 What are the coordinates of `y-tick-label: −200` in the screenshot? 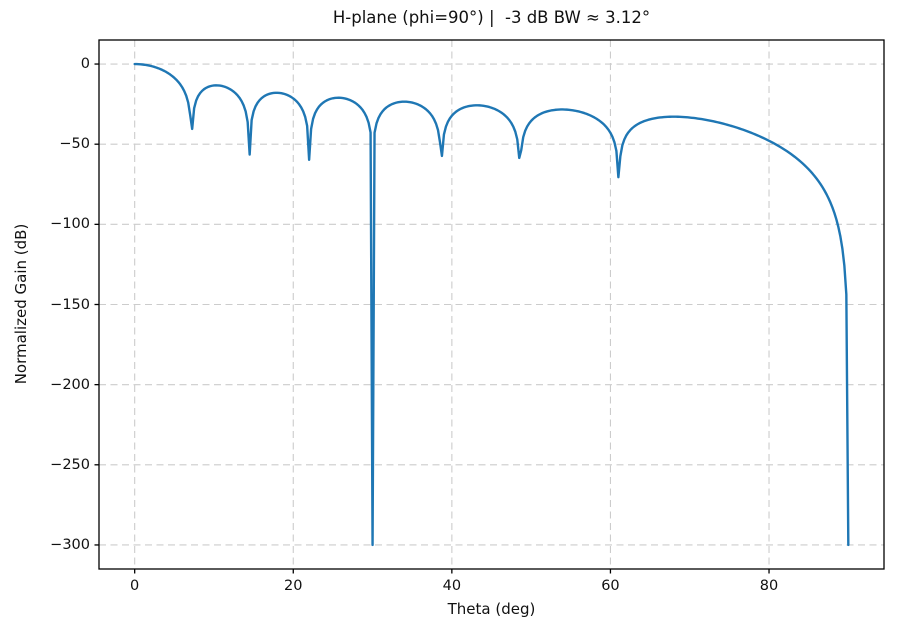 It's located at (70, 384).